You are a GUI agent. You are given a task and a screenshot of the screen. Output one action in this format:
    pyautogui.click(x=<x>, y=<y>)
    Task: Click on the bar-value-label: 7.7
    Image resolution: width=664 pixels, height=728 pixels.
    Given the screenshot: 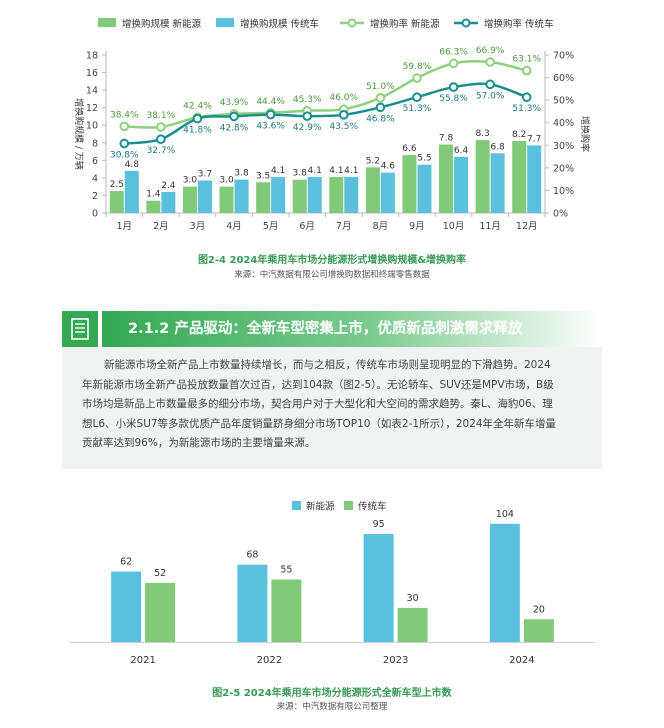 What is the action you would take?
    pyautogui.click(x=534, y=139)
    